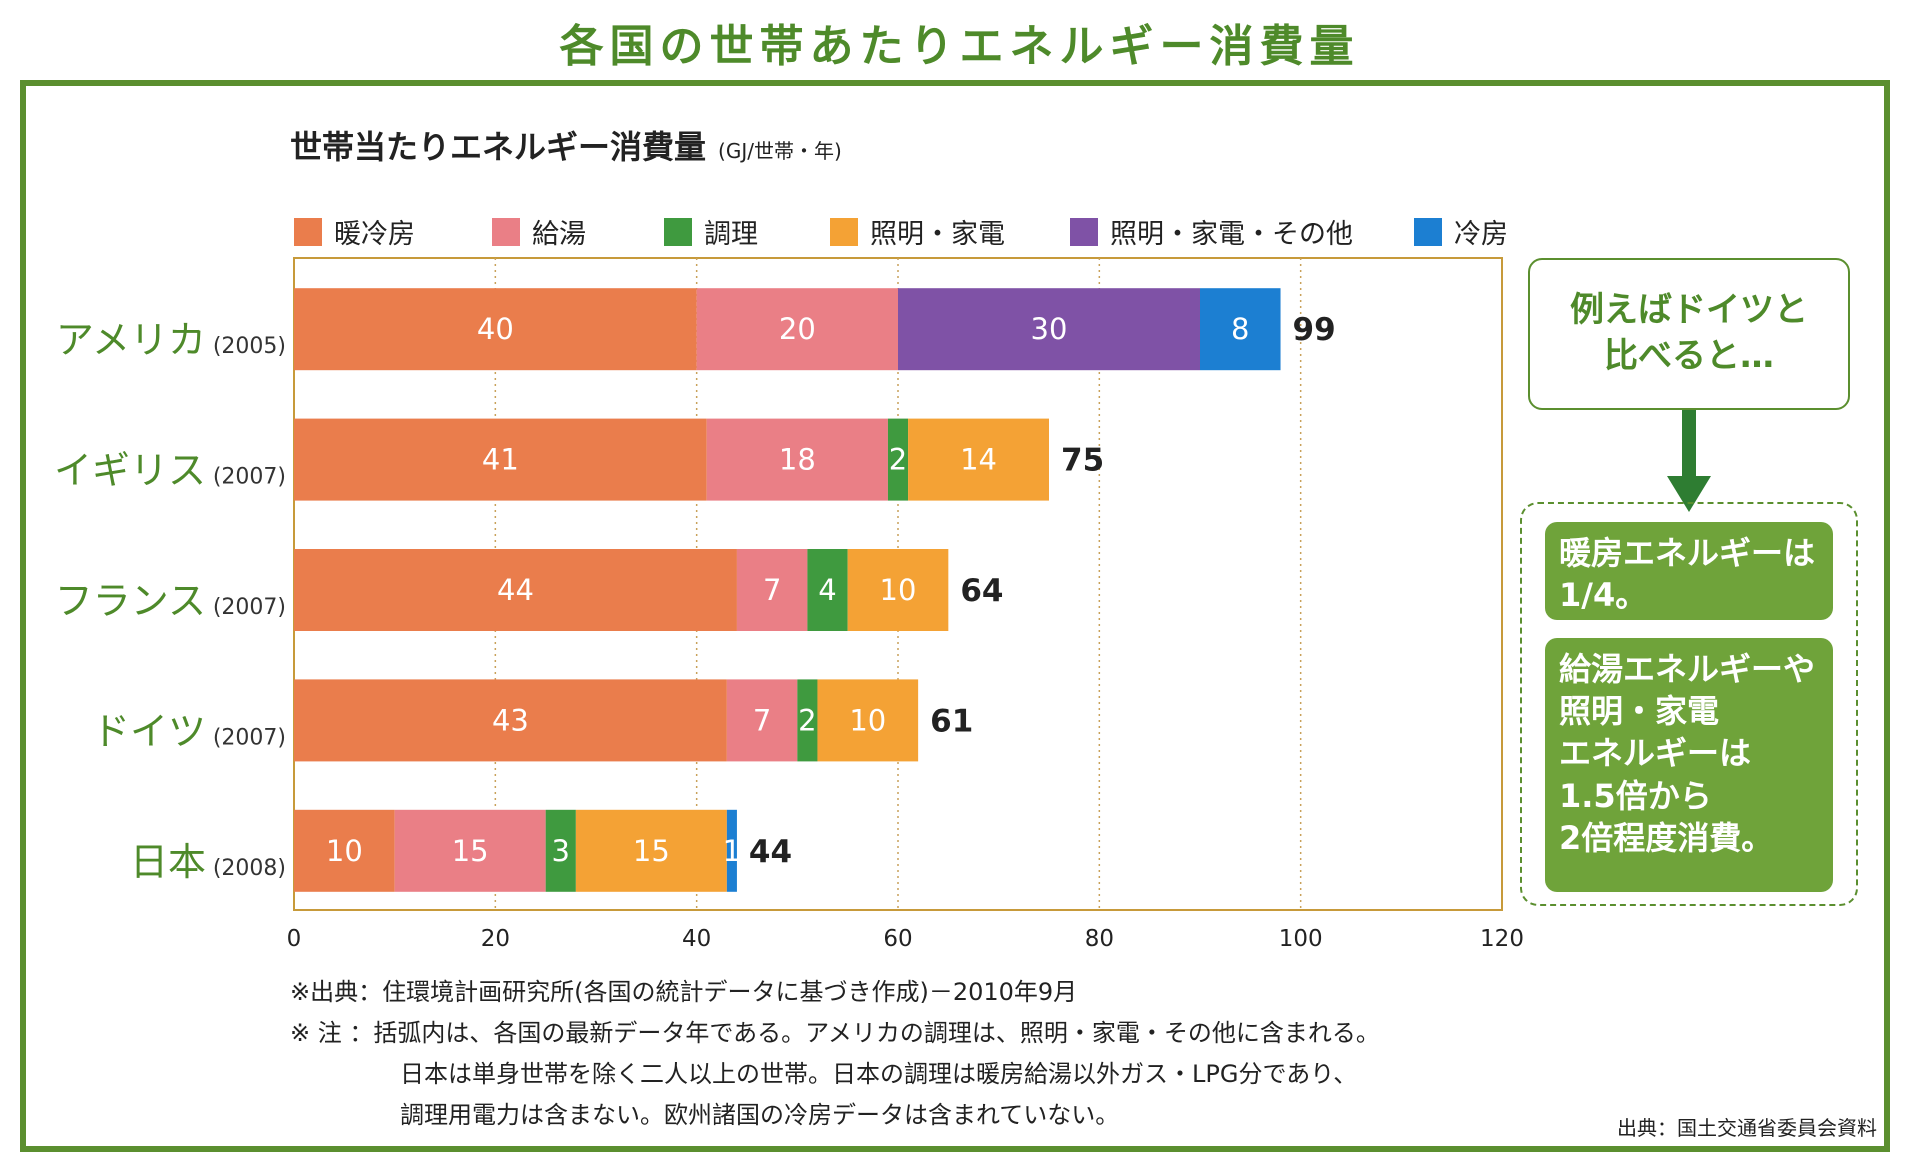 Image resolution: width=1919 pixels, height=1170 pixels. What do you see at coordinates (959, 46) in the screenshot?
I see `page-title: 各国の世帯あたりエネルギー消費量` at bounding box center [959, 46].